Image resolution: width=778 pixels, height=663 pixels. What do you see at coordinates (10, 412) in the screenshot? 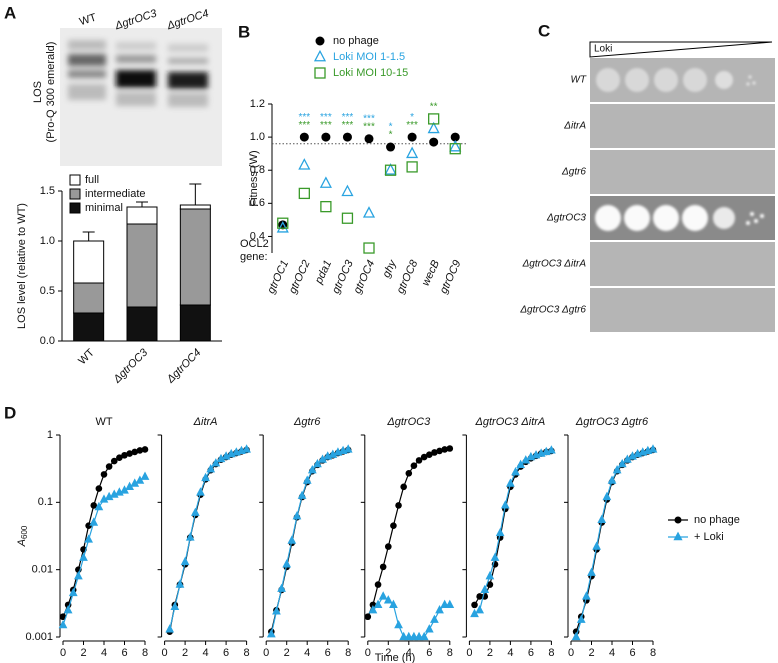
I see `panel-label: D` at bounding box center [10, 412].